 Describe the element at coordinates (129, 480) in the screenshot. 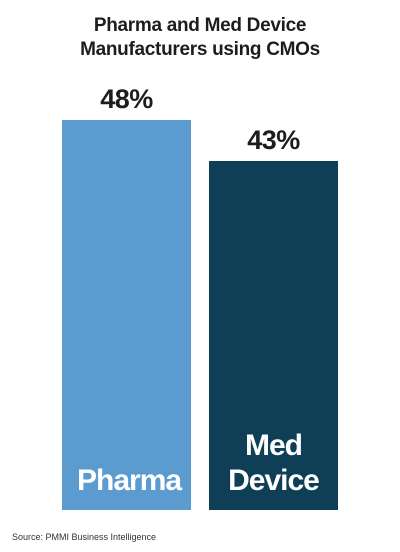

I see `category-label: Pharma` at that location.